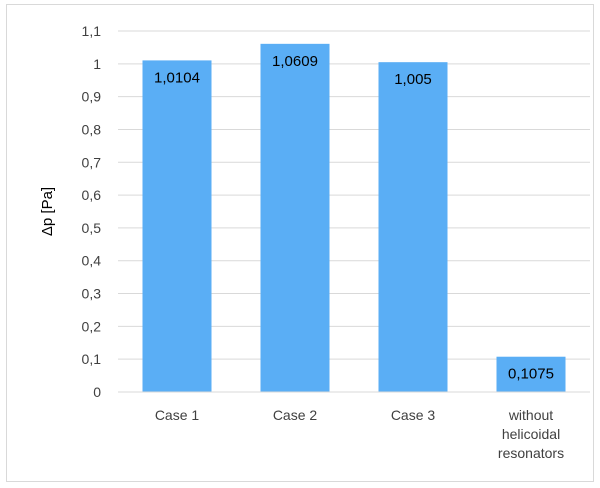 This screenshot has width=600, height=488. Describe the element at coordinates (92, 211) in the screenshot. I see `y-axis-ticks: 0 0,1 0,2 0,3 0,4 0,5 0,6 0,7 0,8 0,9 1 1,1` at that location.